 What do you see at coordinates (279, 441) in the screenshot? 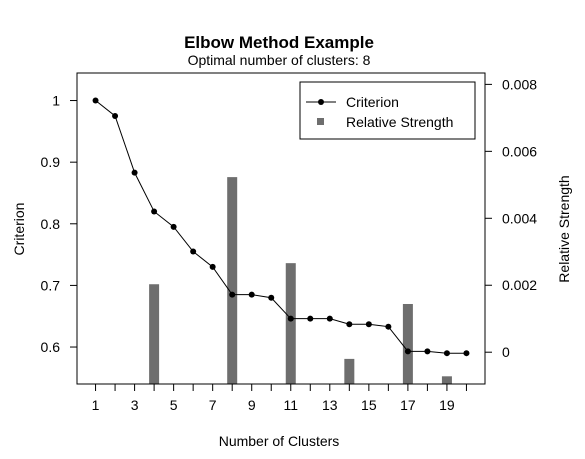
I see `x-axis-label: Number of Clusters` at bounding box center [279, 441].